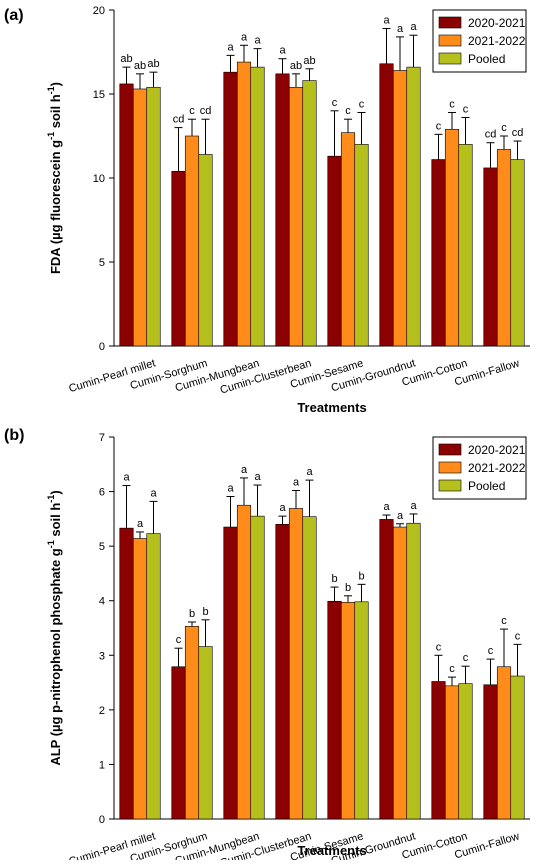 This screenshot has width=550, height=865. I want to click on bar-Pooled-Cumin-Fallow, so click(517, 747).